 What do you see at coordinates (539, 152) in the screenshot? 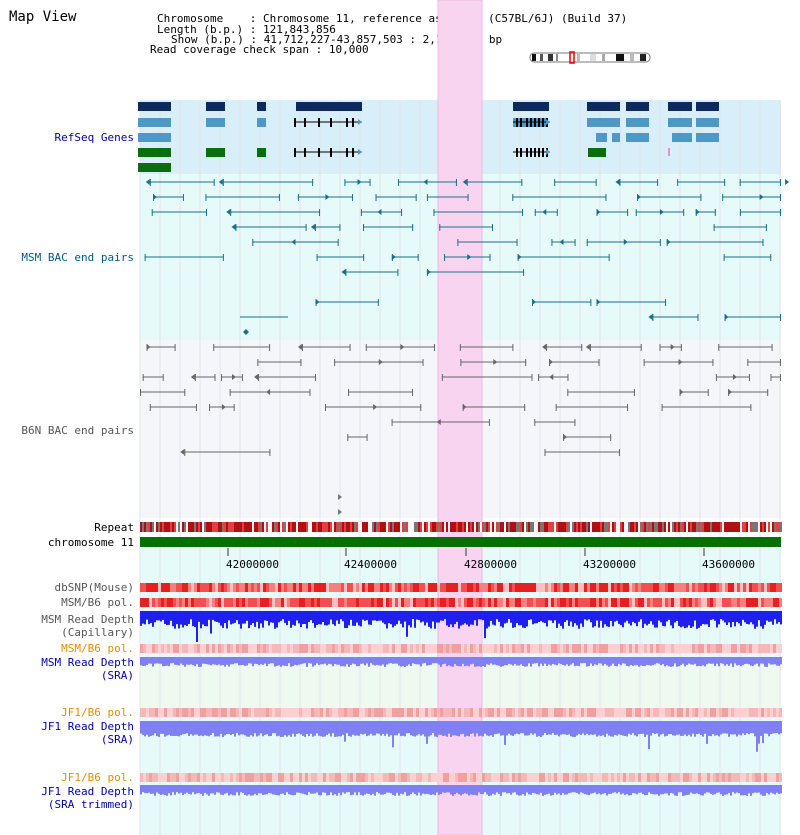
I see `gene-exon` at bounding box center [539, 152].